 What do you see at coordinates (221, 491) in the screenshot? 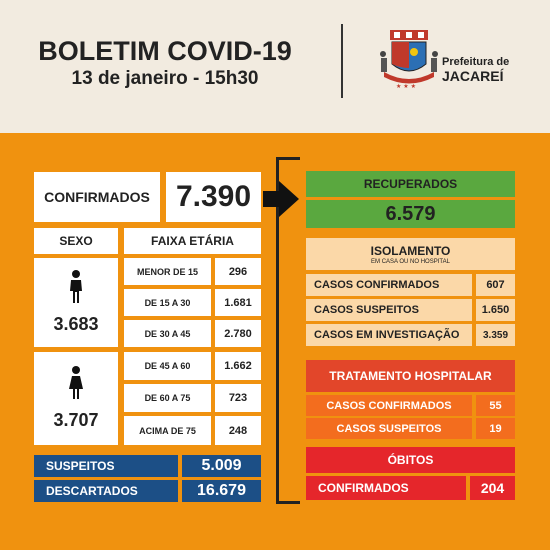
I see `descartados-value: 16.679` at bounding box center [221, 491].